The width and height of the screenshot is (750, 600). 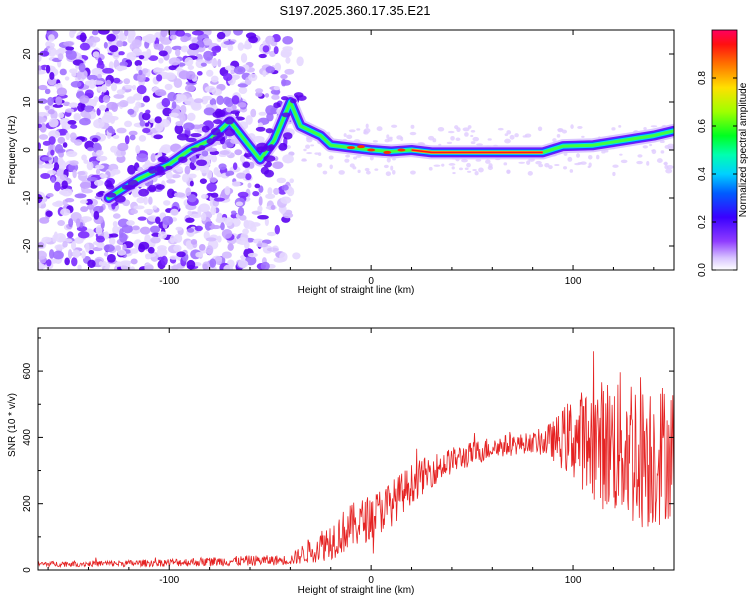 I want to click on chart-title: S197.2025.360.17.35.E21, so click(x=354, y=10).